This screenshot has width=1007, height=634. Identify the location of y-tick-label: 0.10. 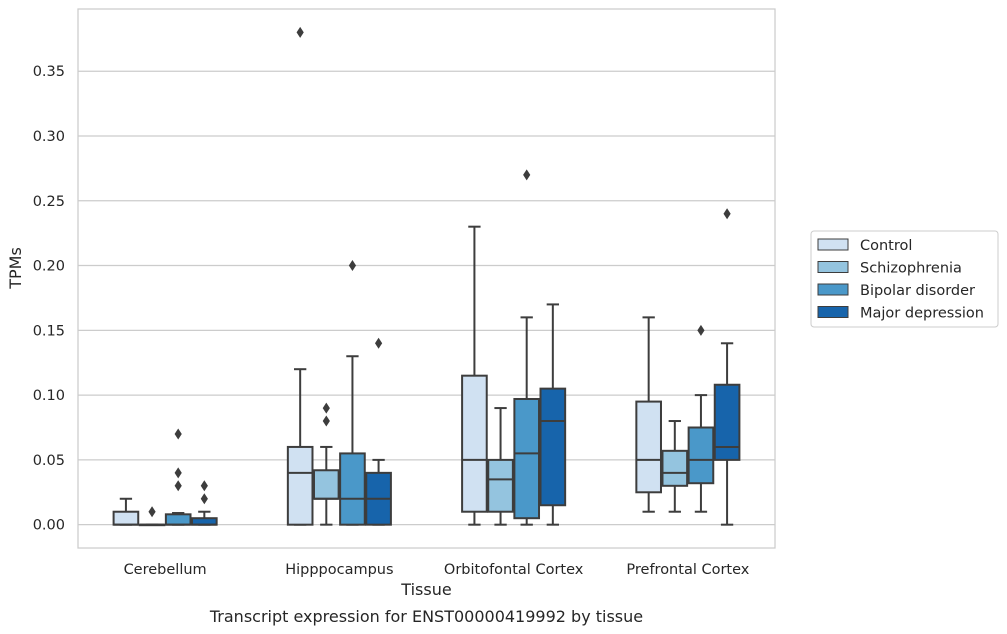
(49, 396).